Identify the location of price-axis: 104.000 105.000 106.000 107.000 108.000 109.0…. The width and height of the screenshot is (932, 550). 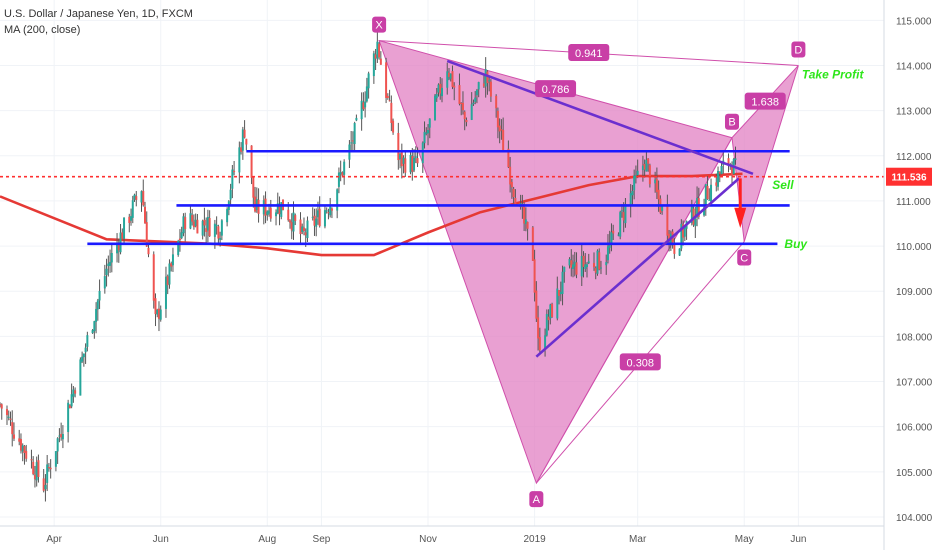
(907, 275).